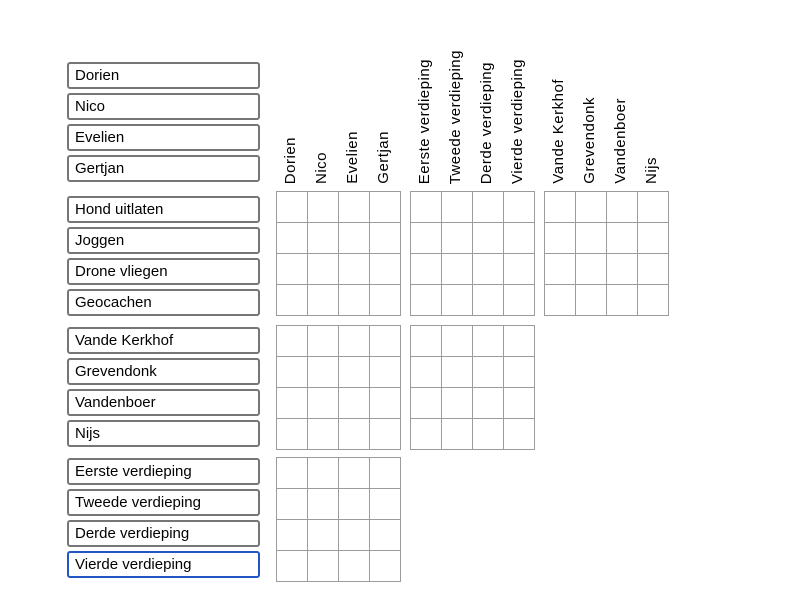 This screenshot has width=800, height=600. Describe the element at coordinates (163, 433) in the screenshot. I see `row-label-nijs: Nijs` at that location.